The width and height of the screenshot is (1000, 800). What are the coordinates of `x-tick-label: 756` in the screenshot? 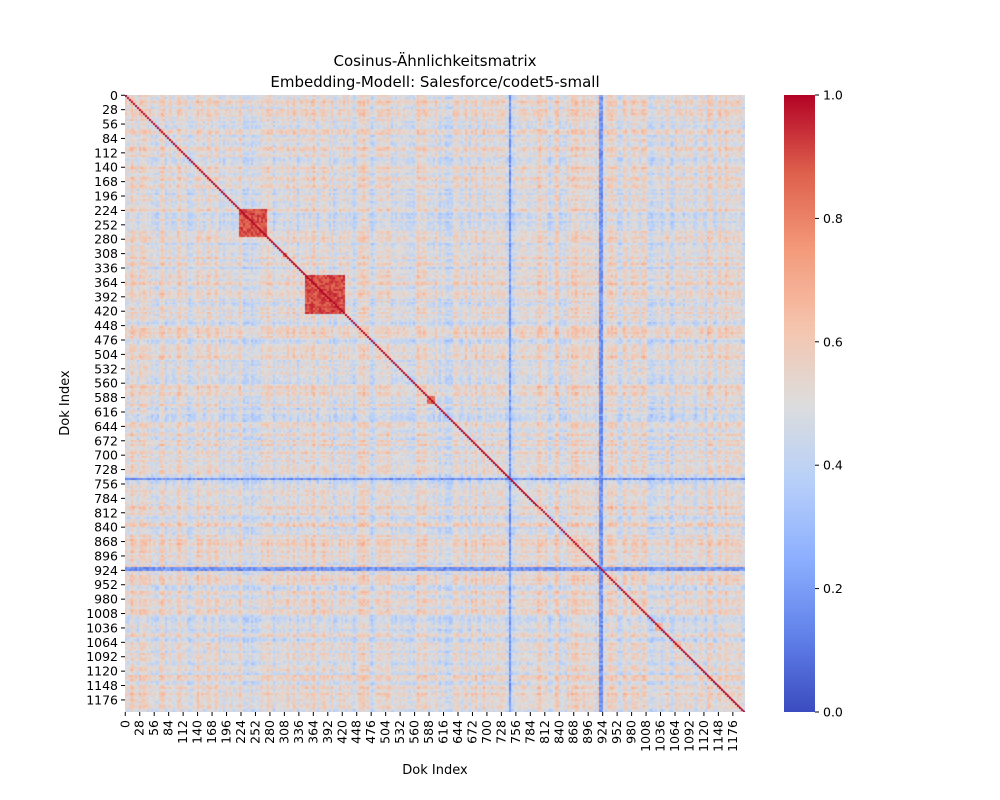 It's located at (515, 732).